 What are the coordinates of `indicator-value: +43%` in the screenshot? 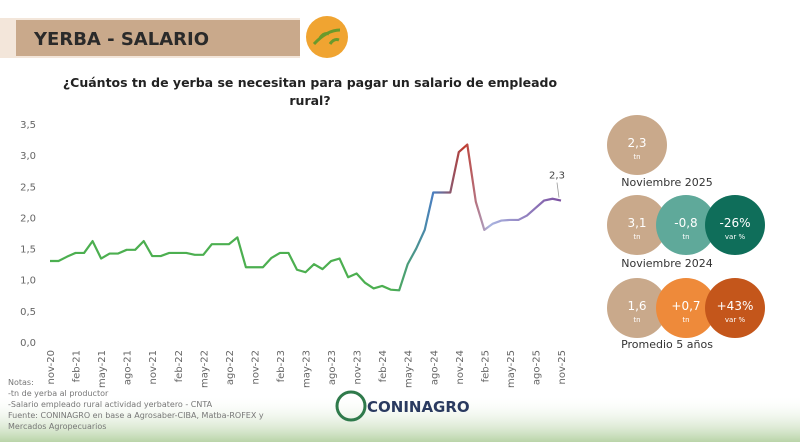 It's located at (735, 306).